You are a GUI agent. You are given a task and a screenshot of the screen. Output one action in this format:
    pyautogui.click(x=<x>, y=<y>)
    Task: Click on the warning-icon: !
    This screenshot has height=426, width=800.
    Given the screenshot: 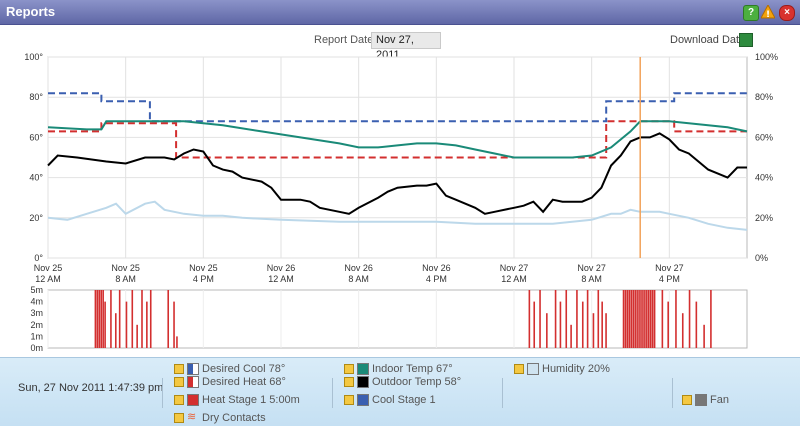 What is the action you would take?
    pyautogui.click(x=768, y=11)
    